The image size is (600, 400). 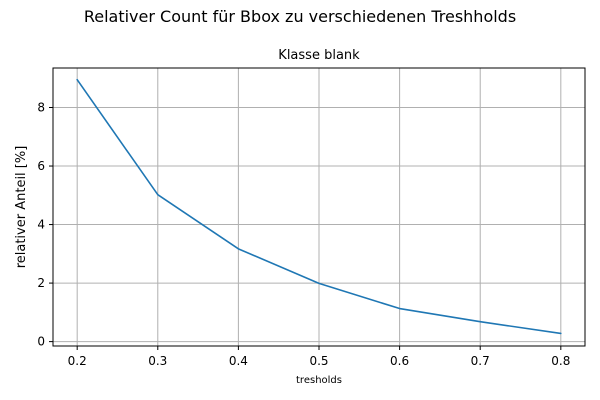 I want to click on y-tick-label: 6, so click(x=41, y=166).